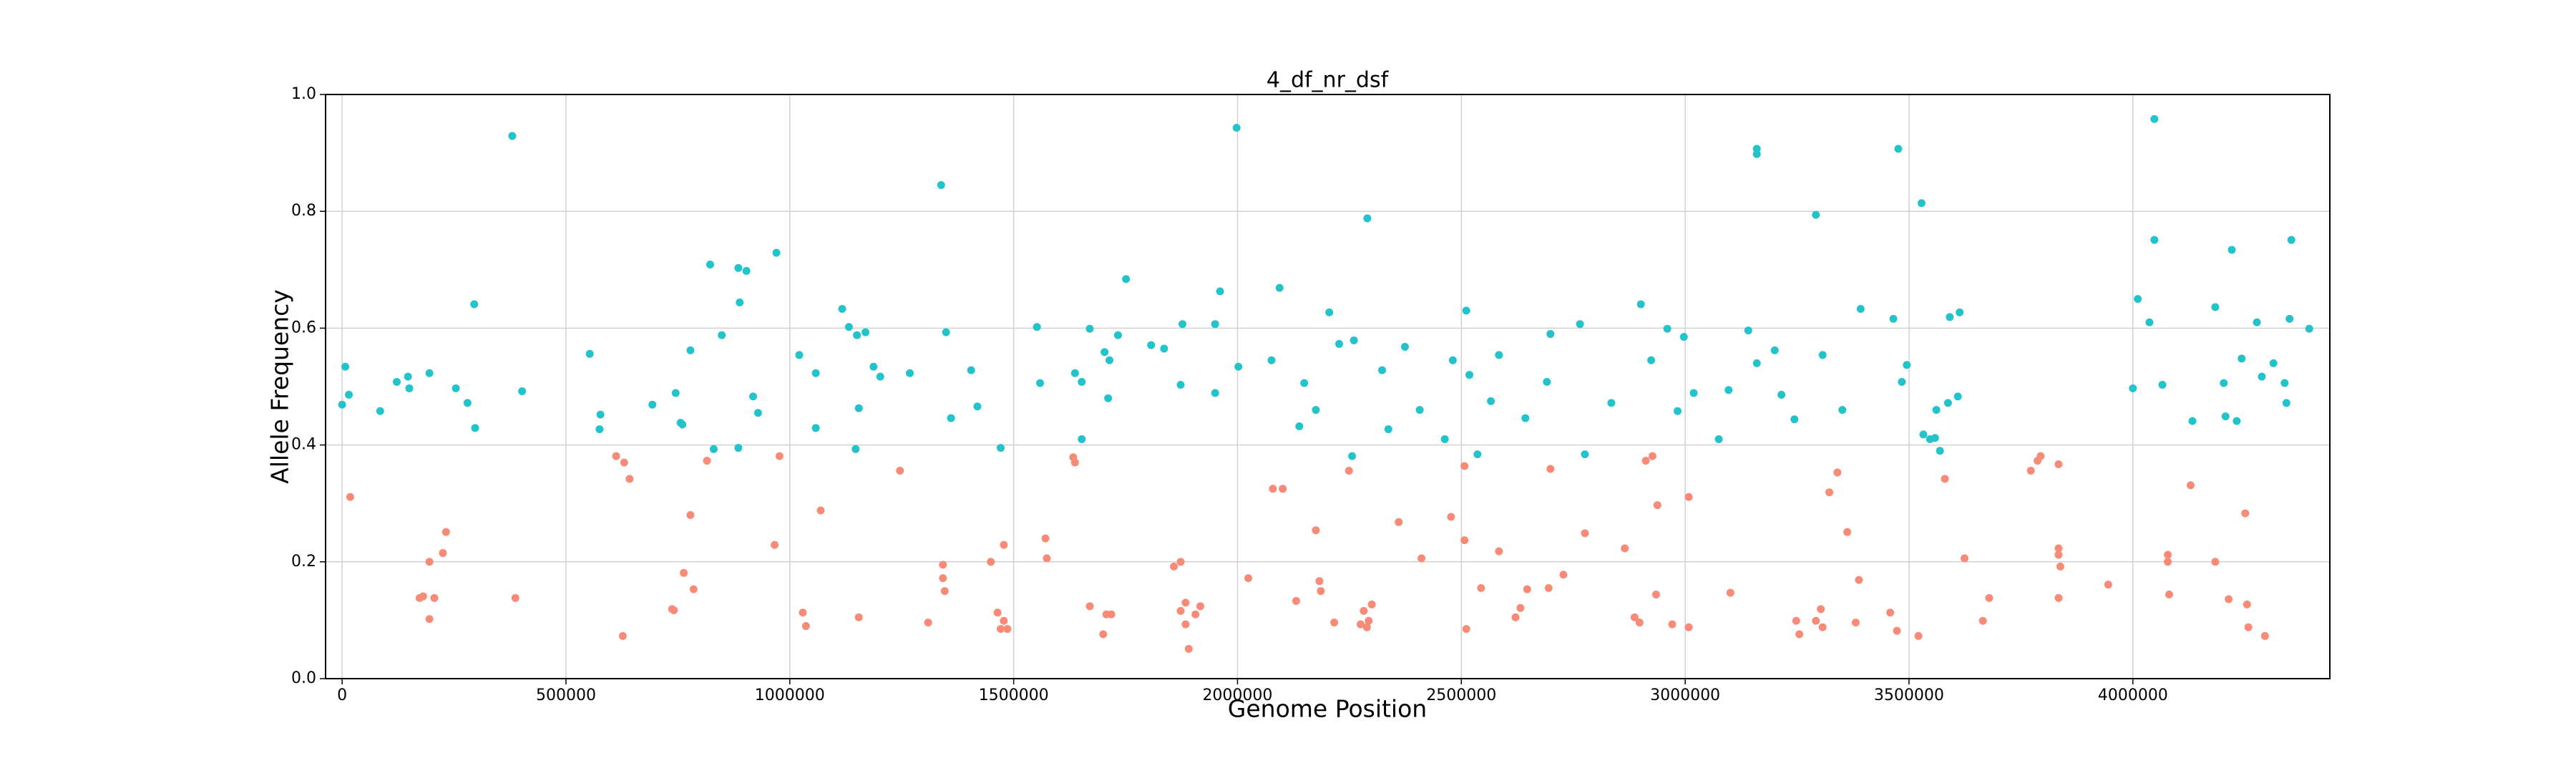 The height and width of the screenshot is (776, 2576). I want to click on x-tick-label: 500000, so click(566, 695).